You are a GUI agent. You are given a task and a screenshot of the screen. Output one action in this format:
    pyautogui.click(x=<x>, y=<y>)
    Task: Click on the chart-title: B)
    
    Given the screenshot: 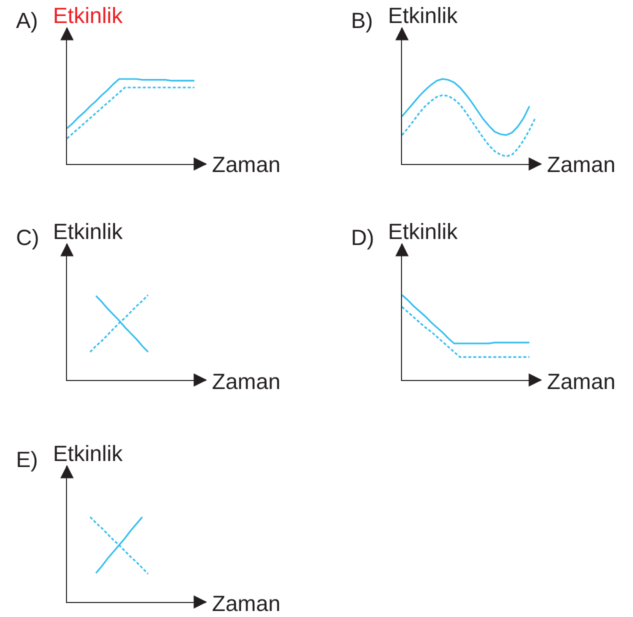 What is the action you would take?
    pyautogui.click(x=362, y=20)
    